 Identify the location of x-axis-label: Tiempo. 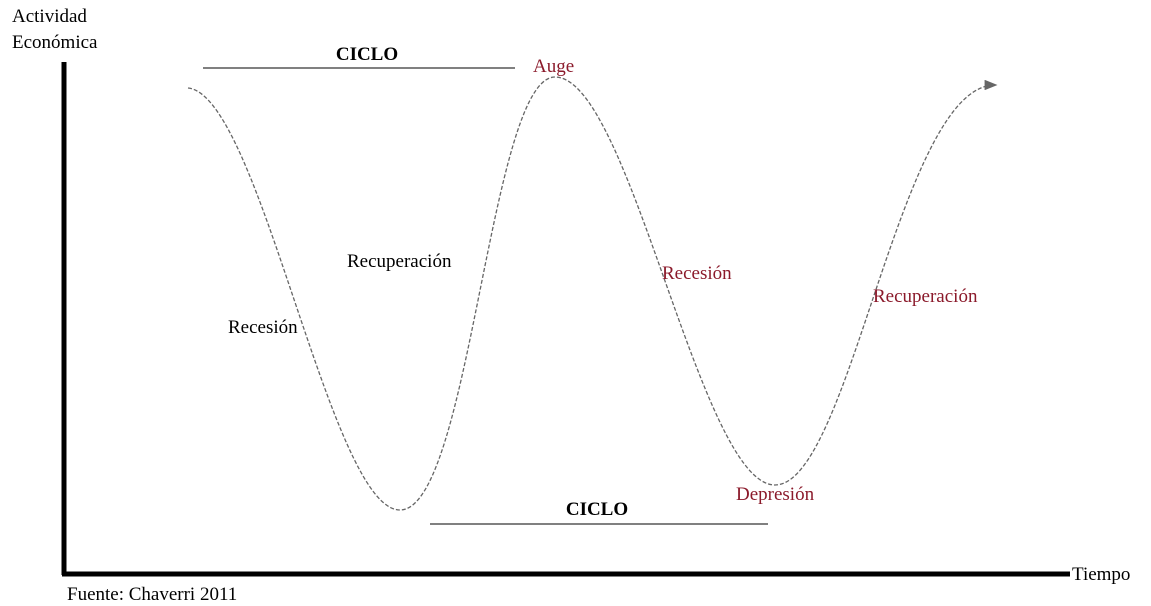
(1101, 574).